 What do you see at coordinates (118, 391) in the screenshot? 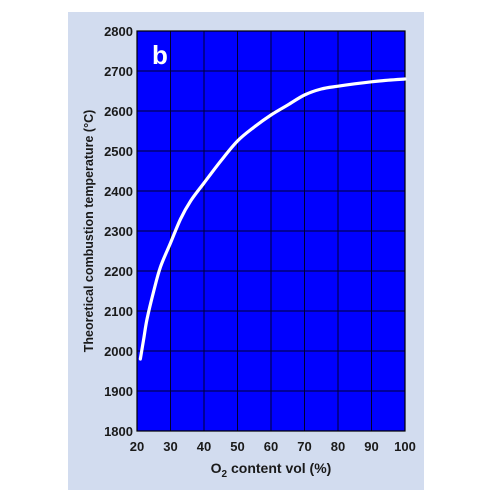
I see `y-tick-label: 1900` at bounding box center [118, 391].